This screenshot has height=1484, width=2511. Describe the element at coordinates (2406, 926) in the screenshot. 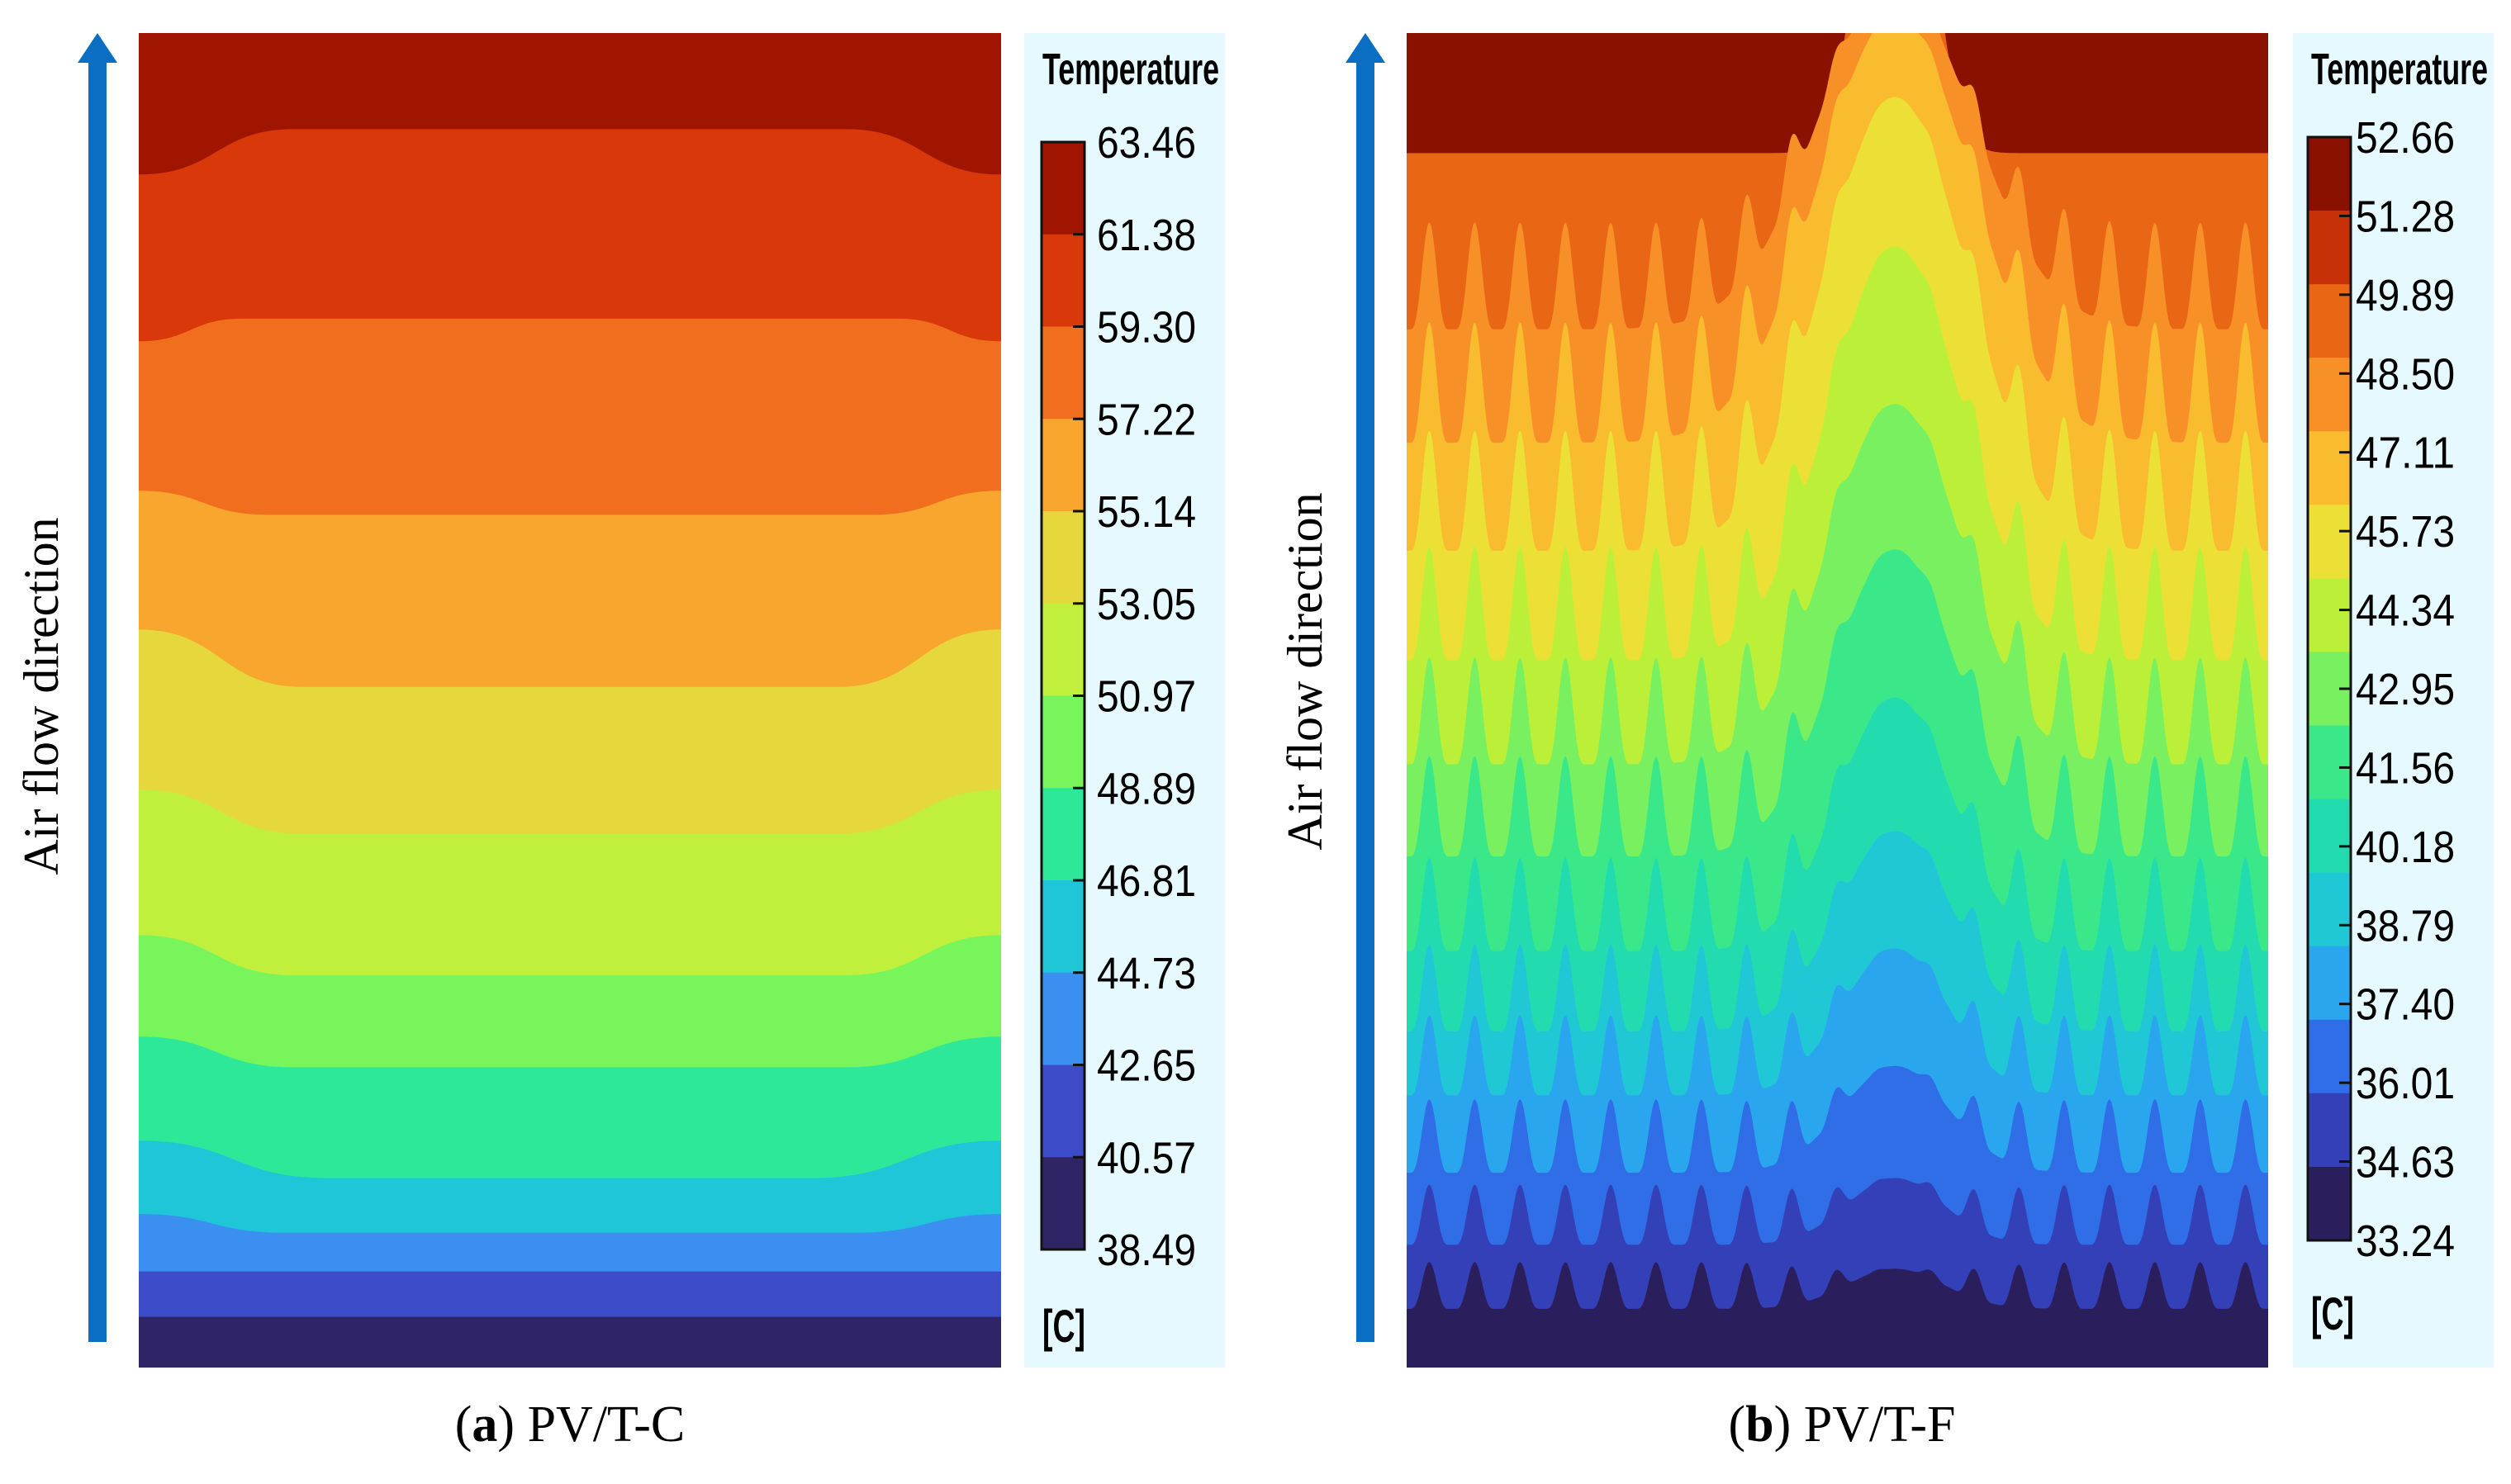

I see `colorbar-tick-label-b: 38.79` at that location.